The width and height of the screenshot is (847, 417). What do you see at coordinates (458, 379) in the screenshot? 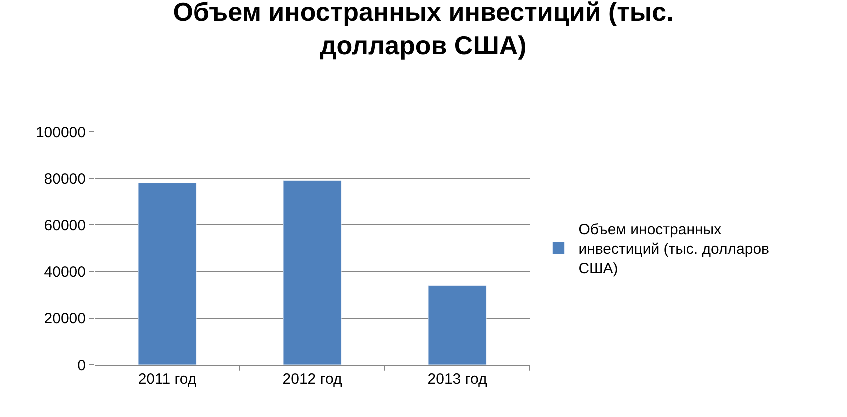
I see `x-tick-label: 2013 год` at bounding box center [458, 379].